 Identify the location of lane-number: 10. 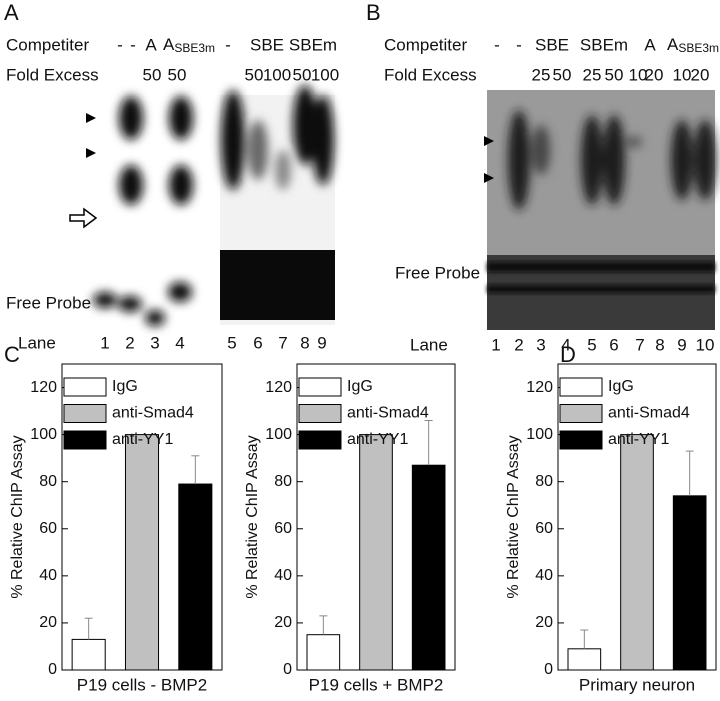
(705, 344).